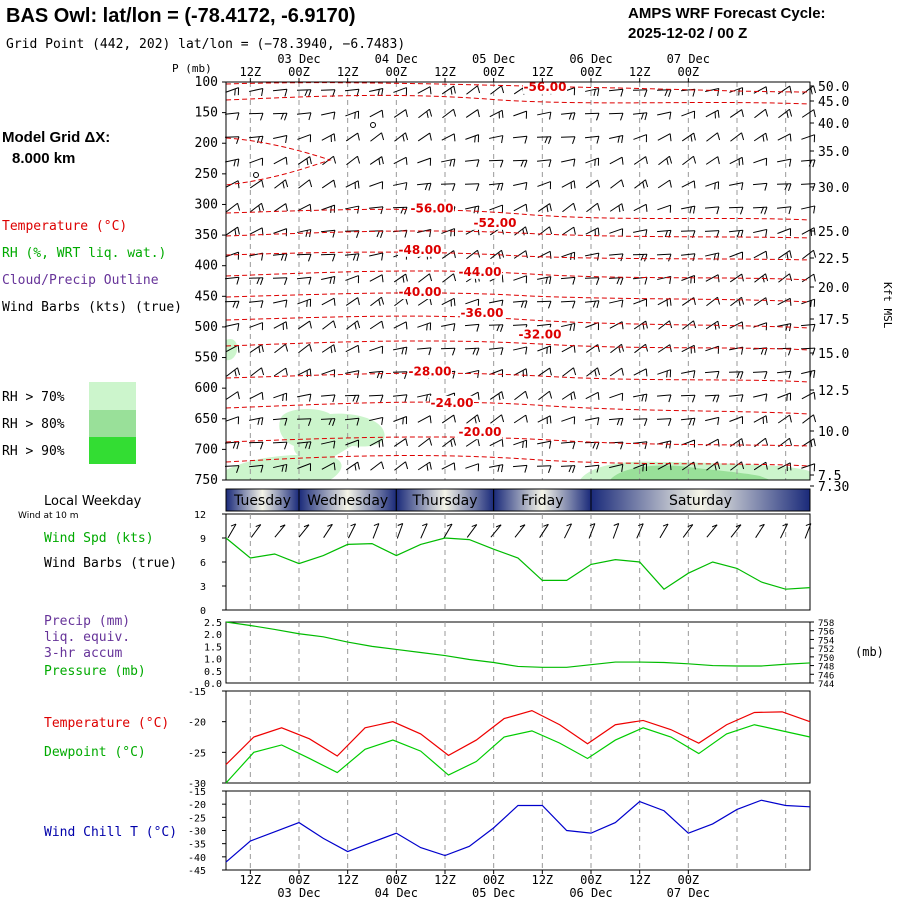 The image size is (900, 900). What do you see at coordinates (591, 72) in the screenshot?
I see `top-hour-label: 00Z` at bounding box center [591, 72].